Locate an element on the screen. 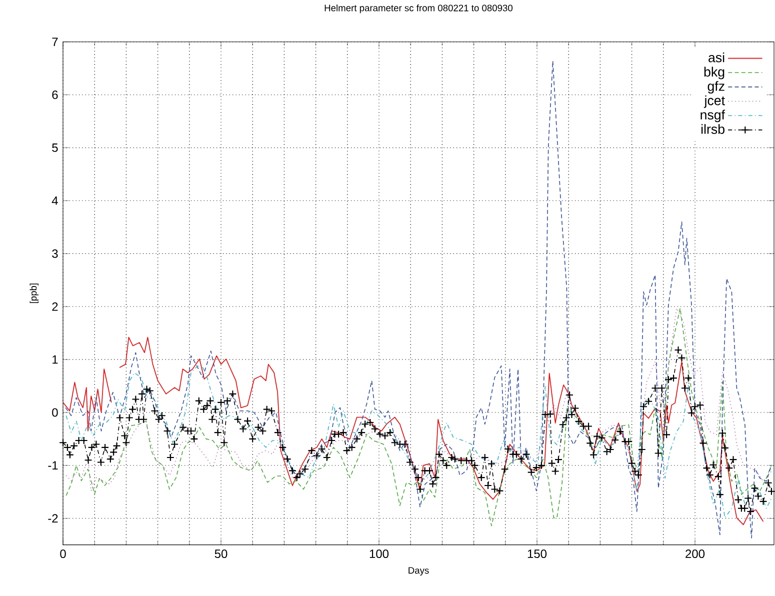 The height and width of the screenshot is (596, 775). x-axis-title: Days is located at coordinates (418, 571).